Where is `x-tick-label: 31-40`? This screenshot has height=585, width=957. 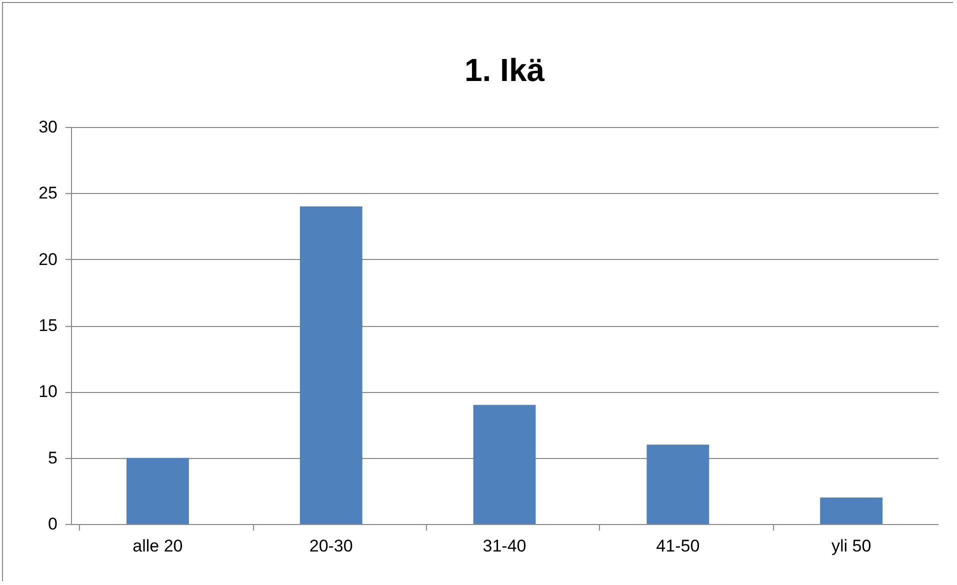
x-tick-label: 31-40 is located at coordinates (504, 546).